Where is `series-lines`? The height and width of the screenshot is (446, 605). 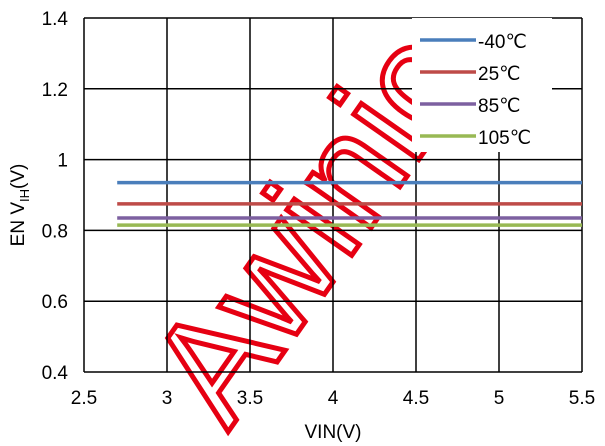
series-lines is located at coordinates (349, 203).